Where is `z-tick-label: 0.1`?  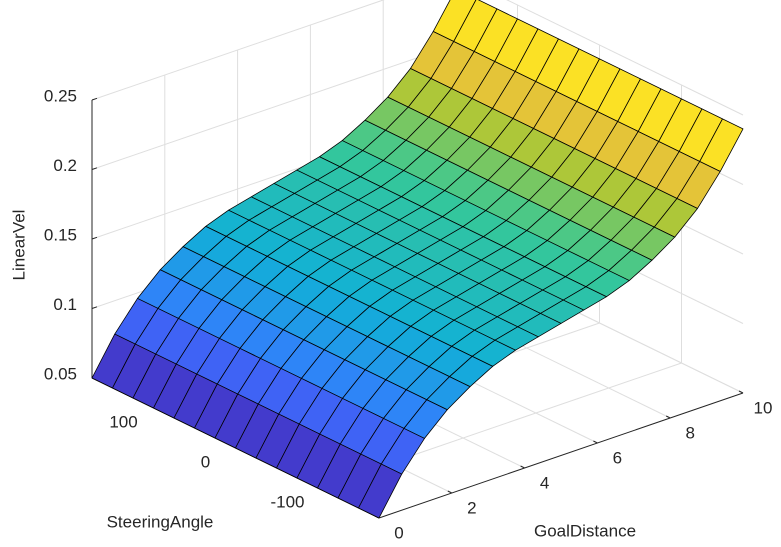
z-tick-label: 0.1 is located at coordinates (65, 304).